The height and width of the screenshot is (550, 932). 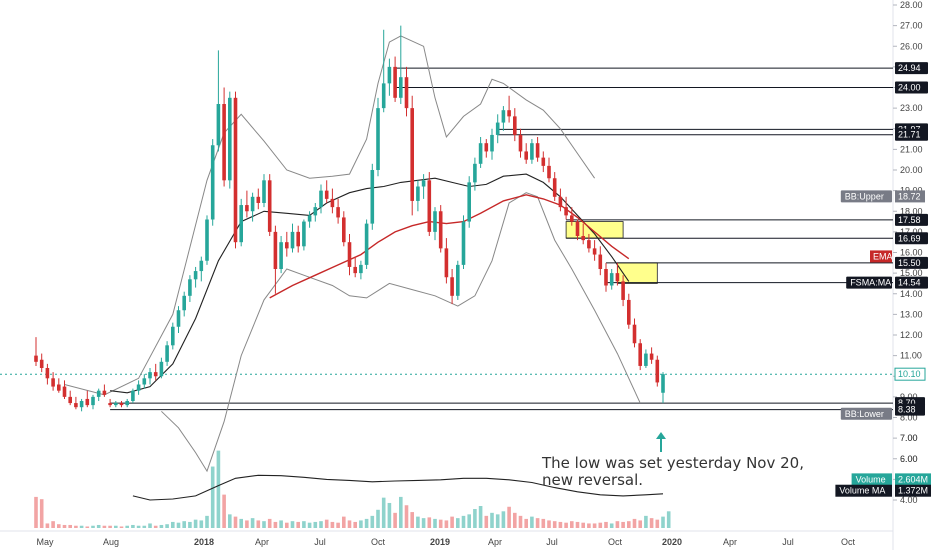 I want to click on level-tag-text: 14.54, so click(x=909, y=283).